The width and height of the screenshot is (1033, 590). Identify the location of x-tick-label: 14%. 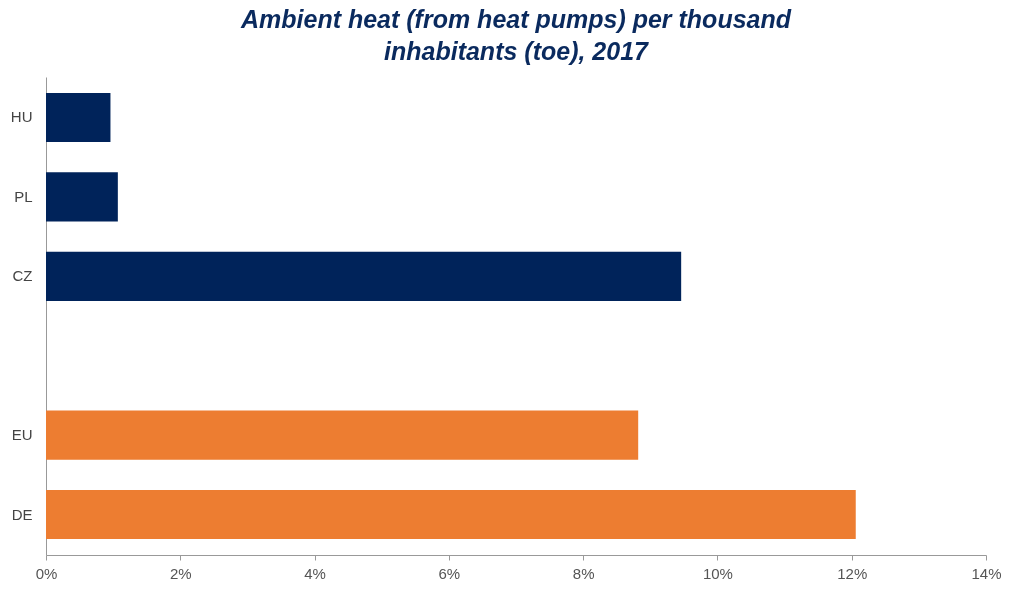
(986, 573).